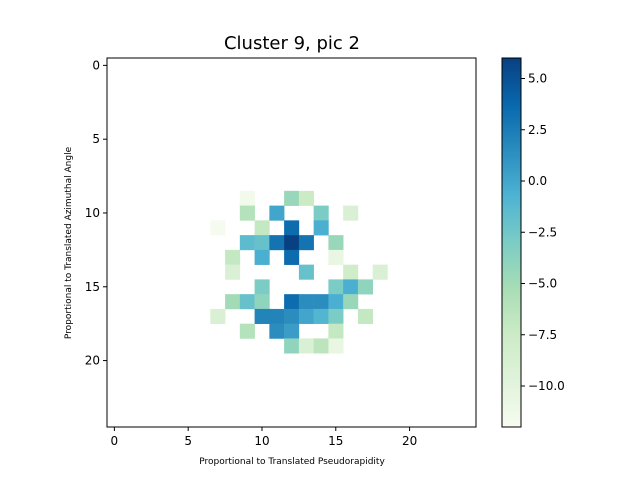  I want to click on colorbar-tick-label: 2.5, so click(537, 130).